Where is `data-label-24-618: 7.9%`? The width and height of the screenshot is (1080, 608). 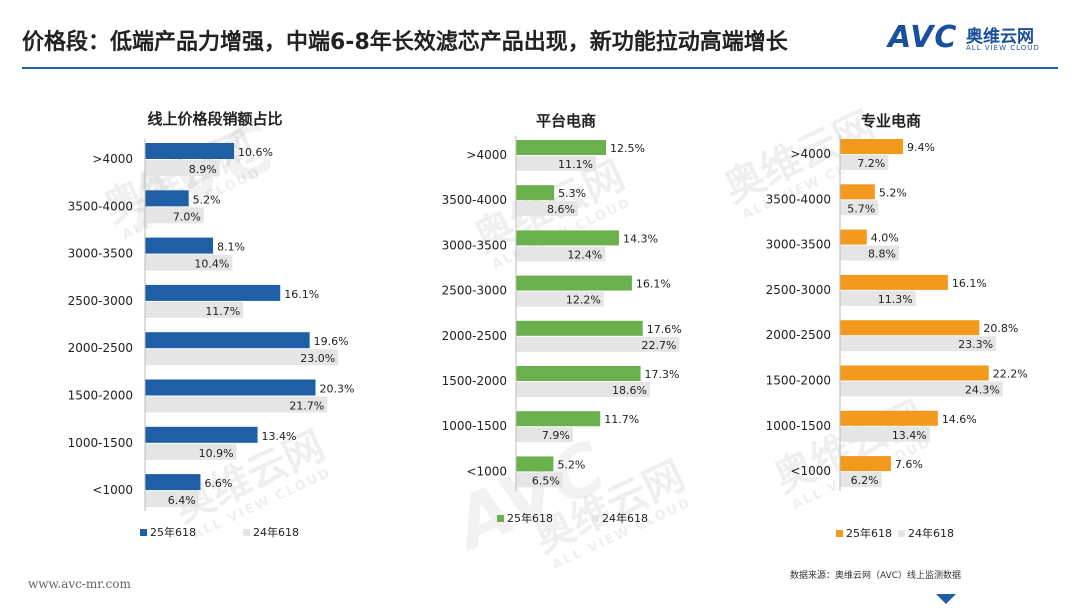
data-label-24-618: 7.9% is located at coordinates (556, 435).